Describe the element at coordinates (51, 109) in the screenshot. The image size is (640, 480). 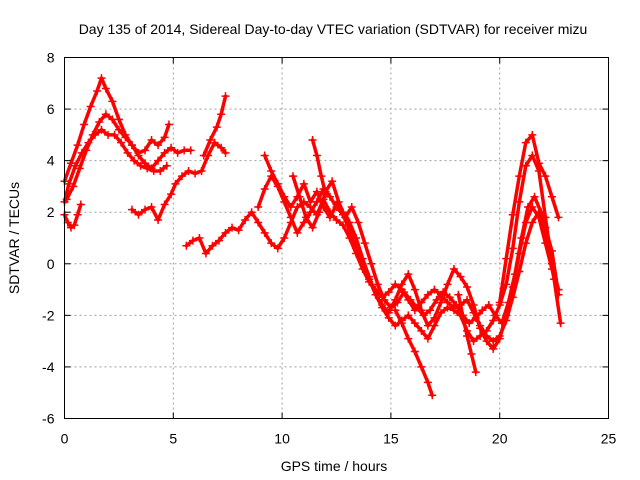
I see `y-tick-label: 6` at that location.